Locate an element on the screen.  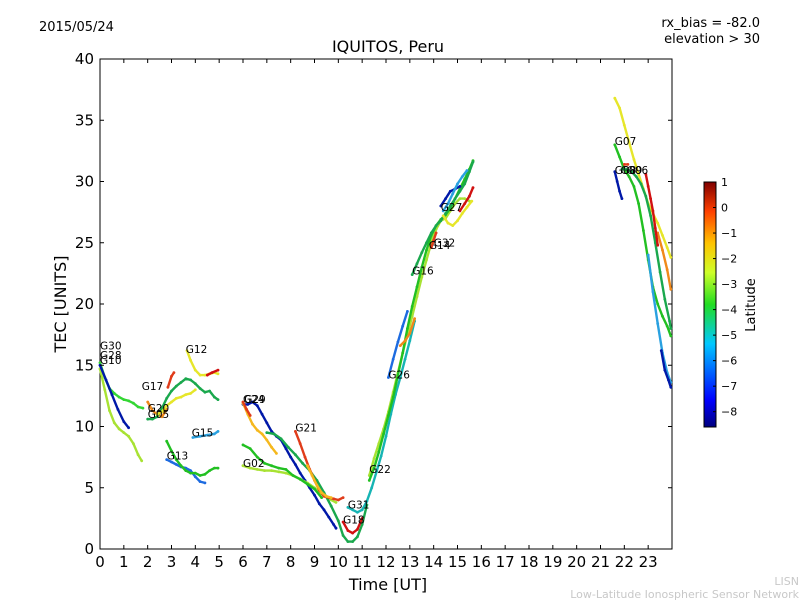
y-tick-label: 40 is located at coordinates (84, 59).